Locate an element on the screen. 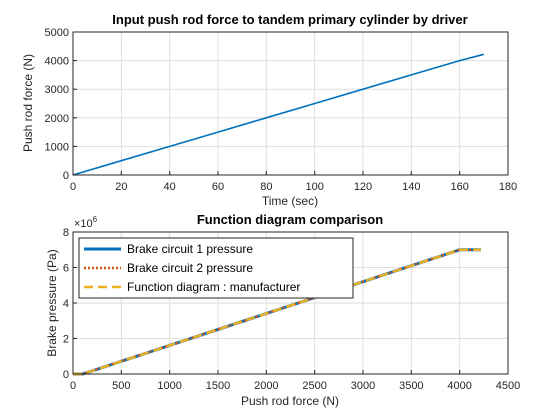  x-tick-label: 120 is located at coordinates (363, 187).